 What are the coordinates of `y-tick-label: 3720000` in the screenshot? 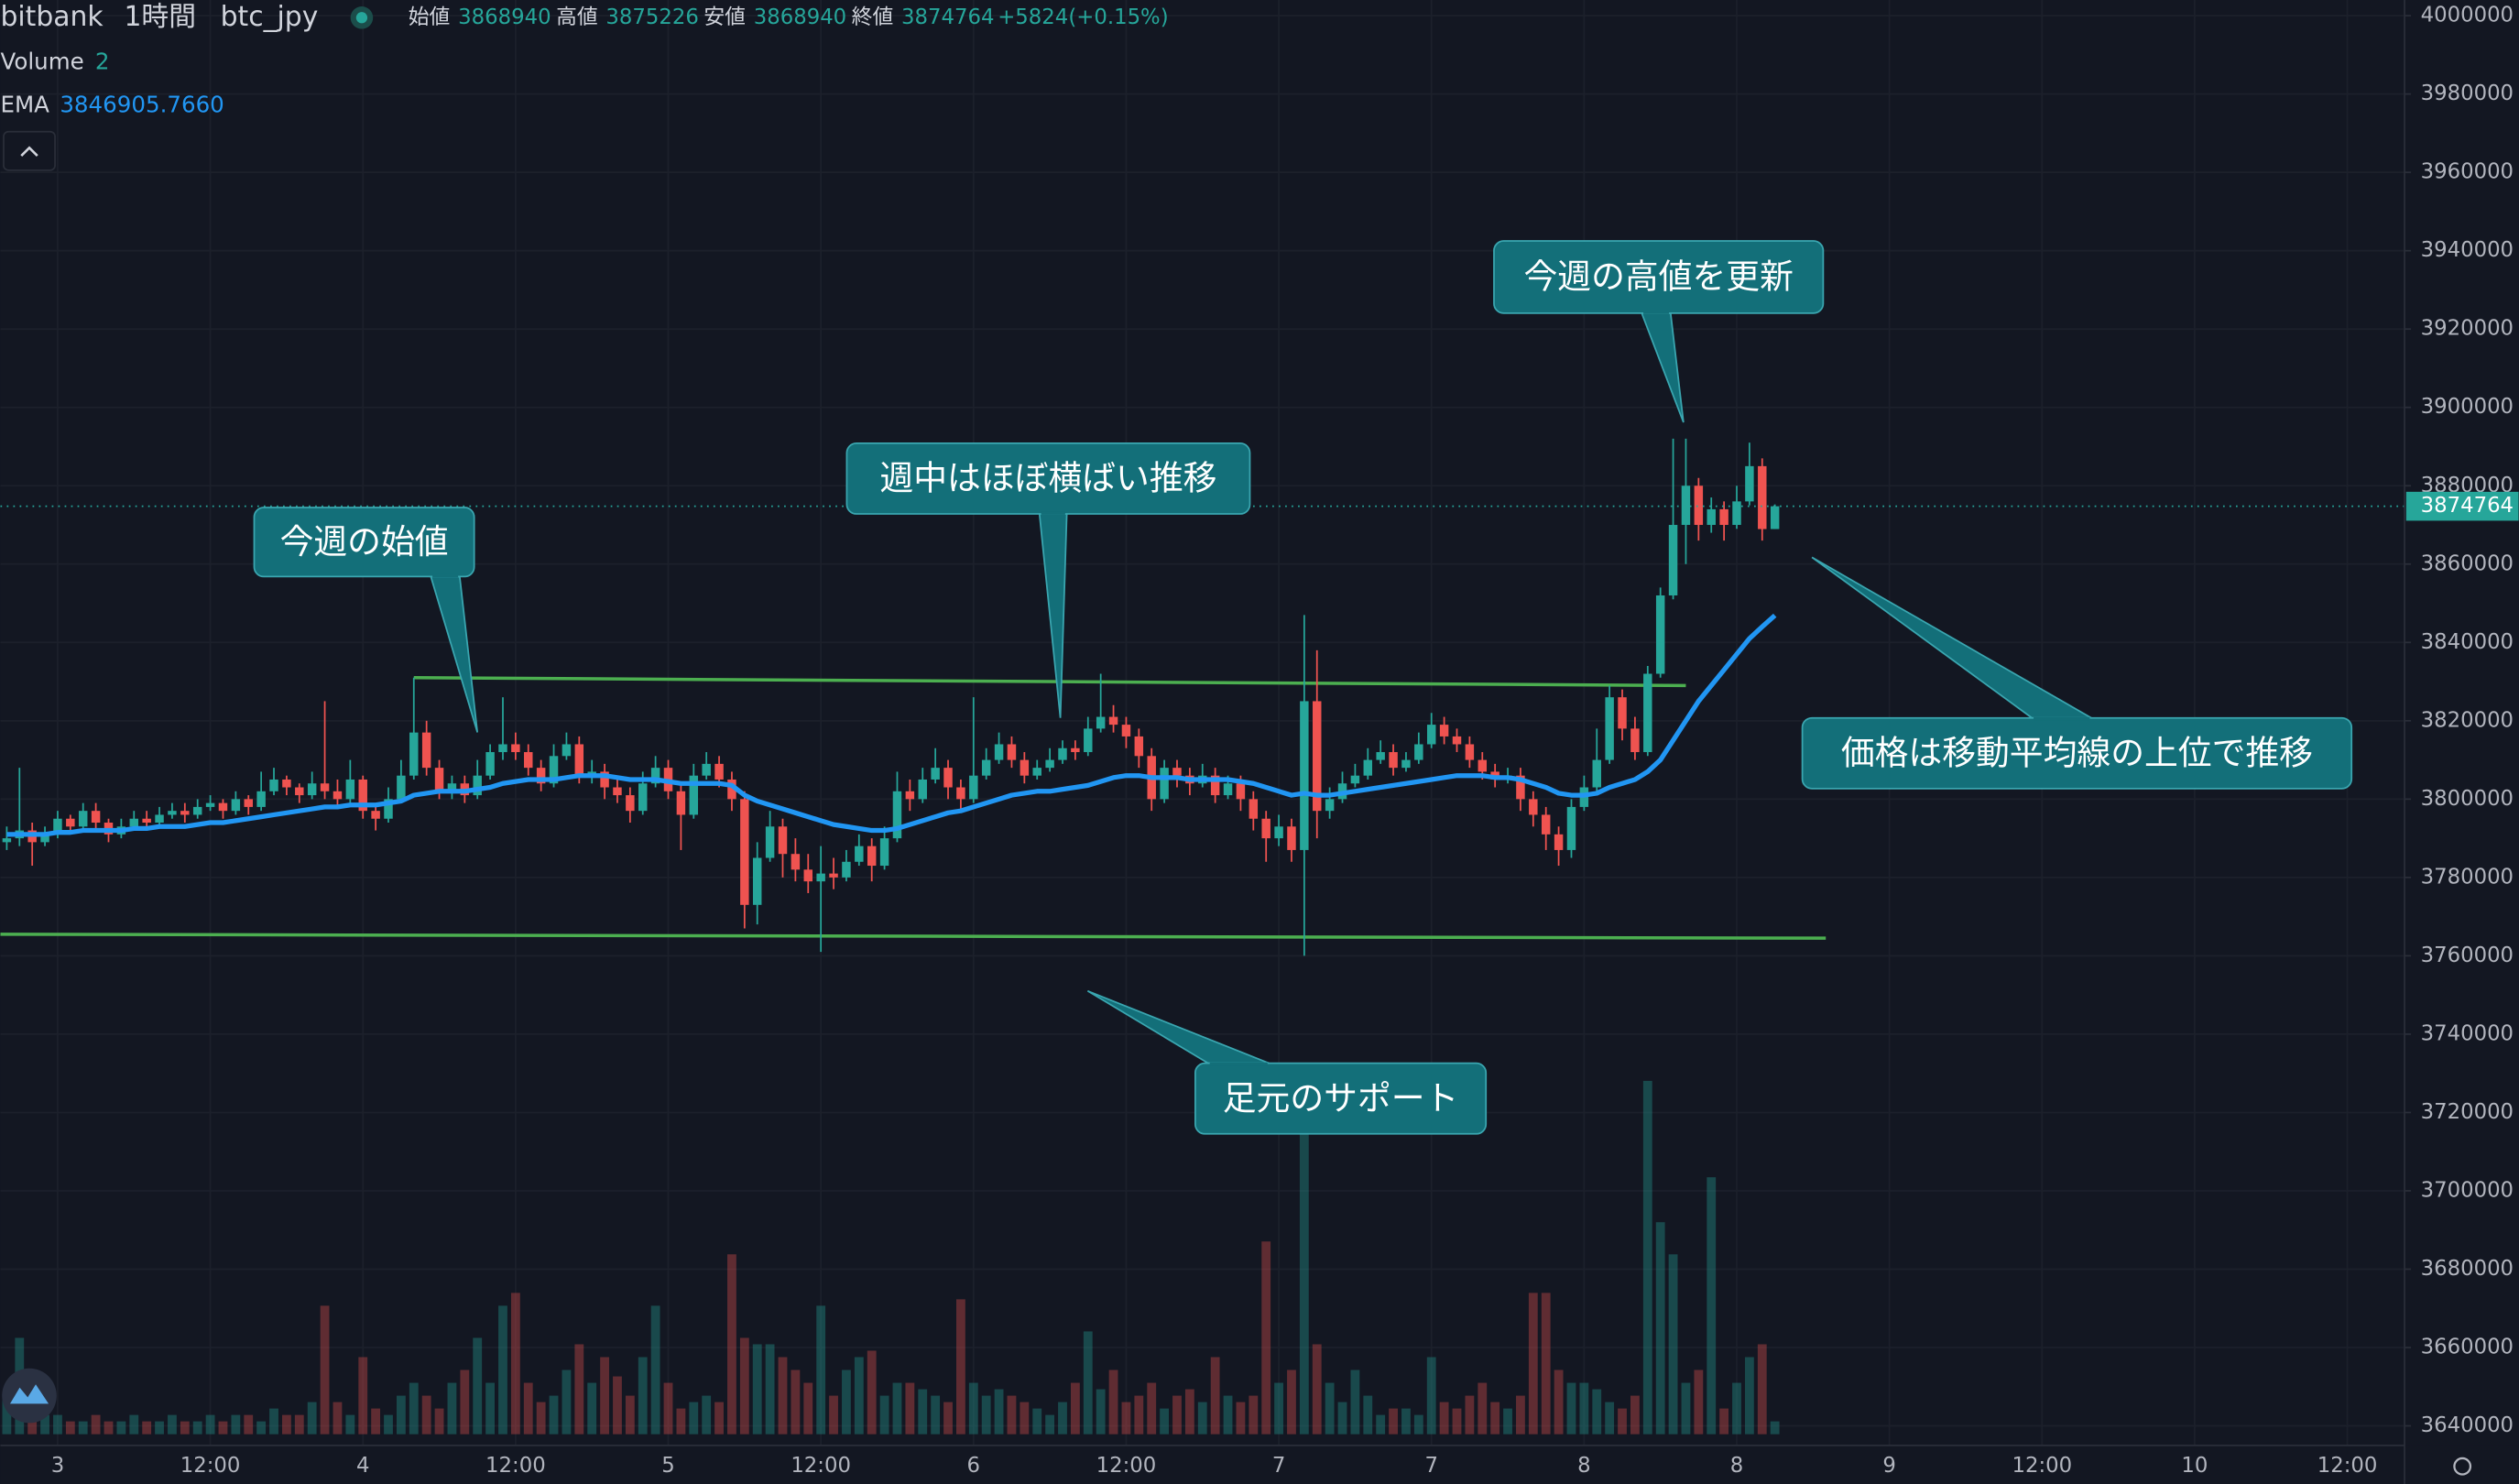 It's located at (2467, 1112).